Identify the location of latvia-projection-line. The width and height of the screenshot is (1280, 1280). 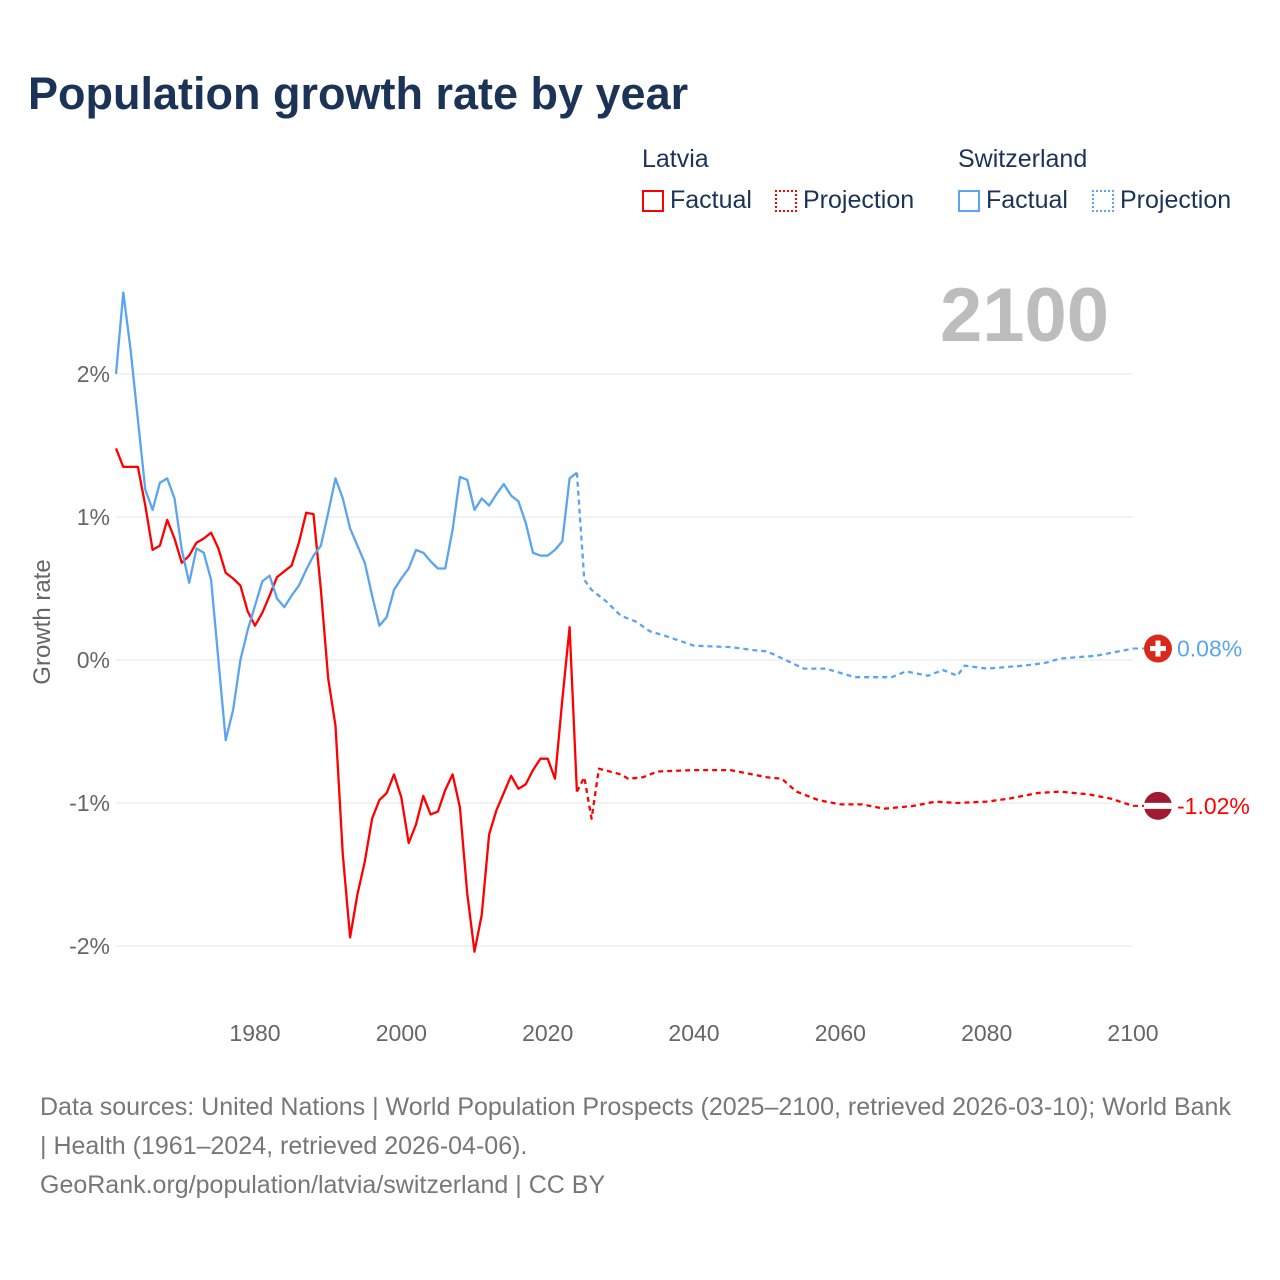
(854, 793).